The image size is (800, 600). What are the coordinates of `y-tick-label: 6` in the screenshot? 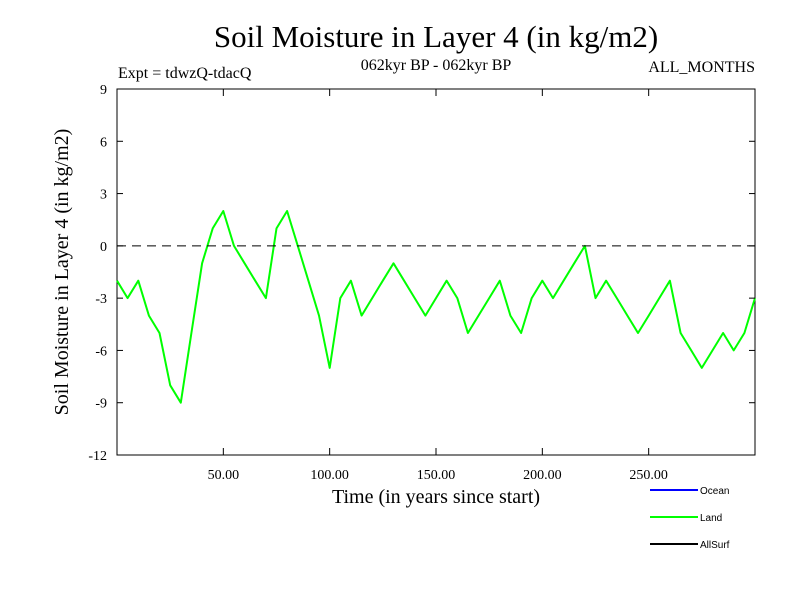 It's located at (103, 142).